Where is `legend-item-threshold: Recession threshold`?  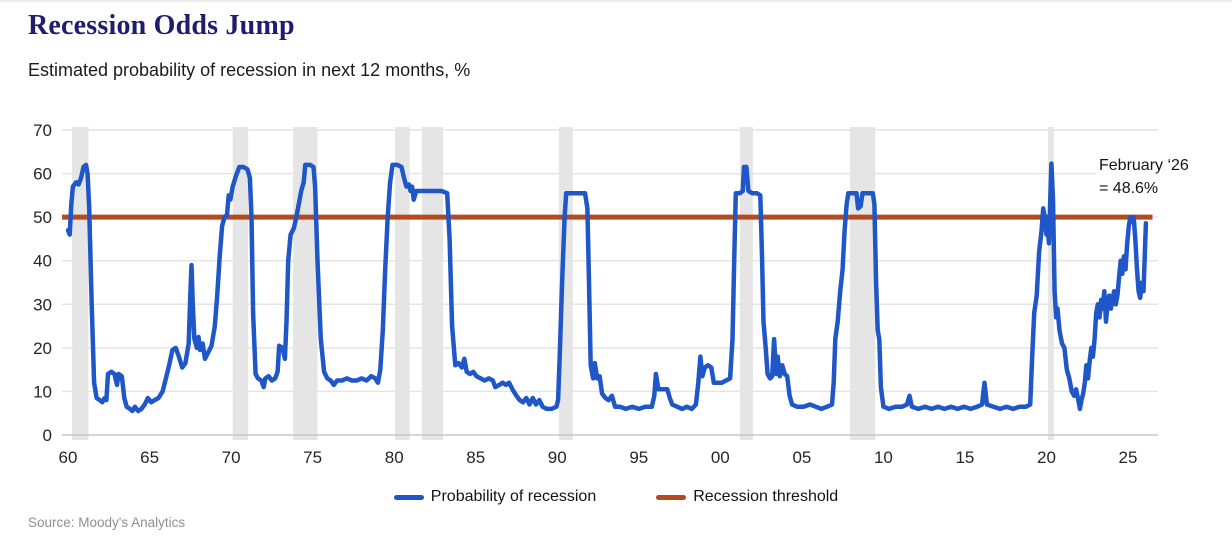 legend-item-threshold: Recession threshold is located at coordinates (747, 497).